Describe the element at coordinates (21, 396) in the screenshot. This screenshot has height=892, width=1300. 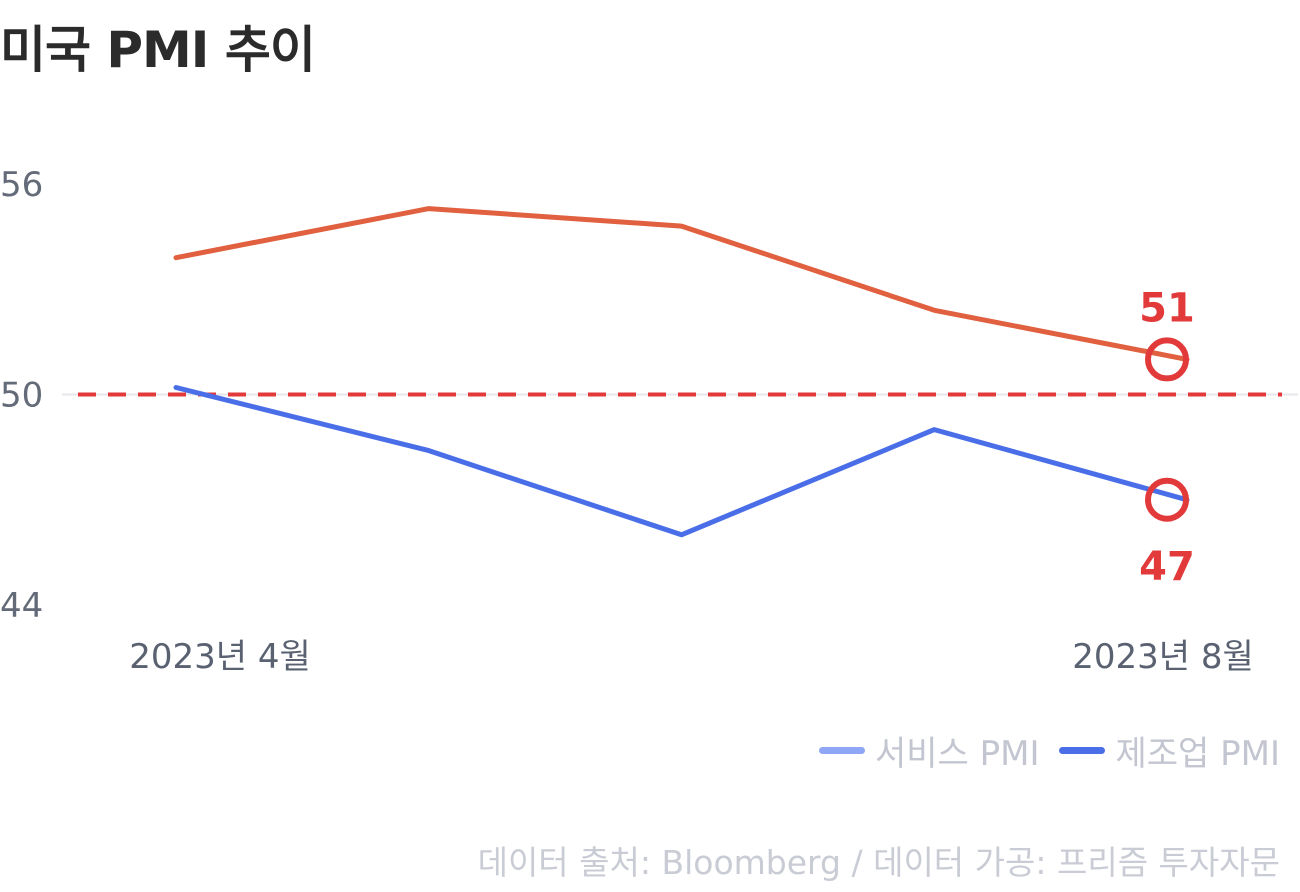
I see `y-tick-label-50: 50` at that location.